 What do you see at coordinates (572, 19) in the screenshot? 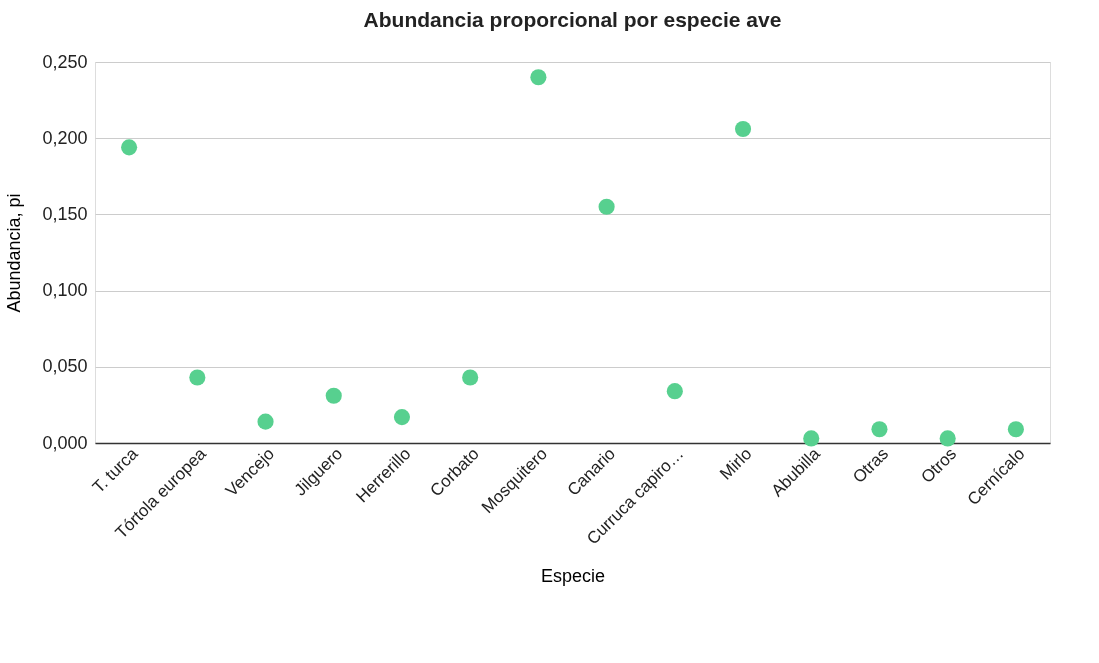
I see `chart-title: Abundancia proporcional por especie ave` at bounding box center [572, 19].